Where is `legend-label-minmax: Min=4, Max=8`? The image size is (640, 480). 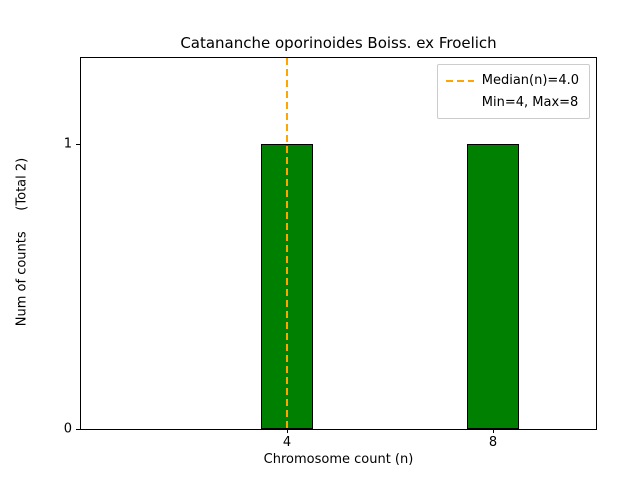
legend-label-minmax: Min=4, Max=8 is located at coordinates (530, 102).